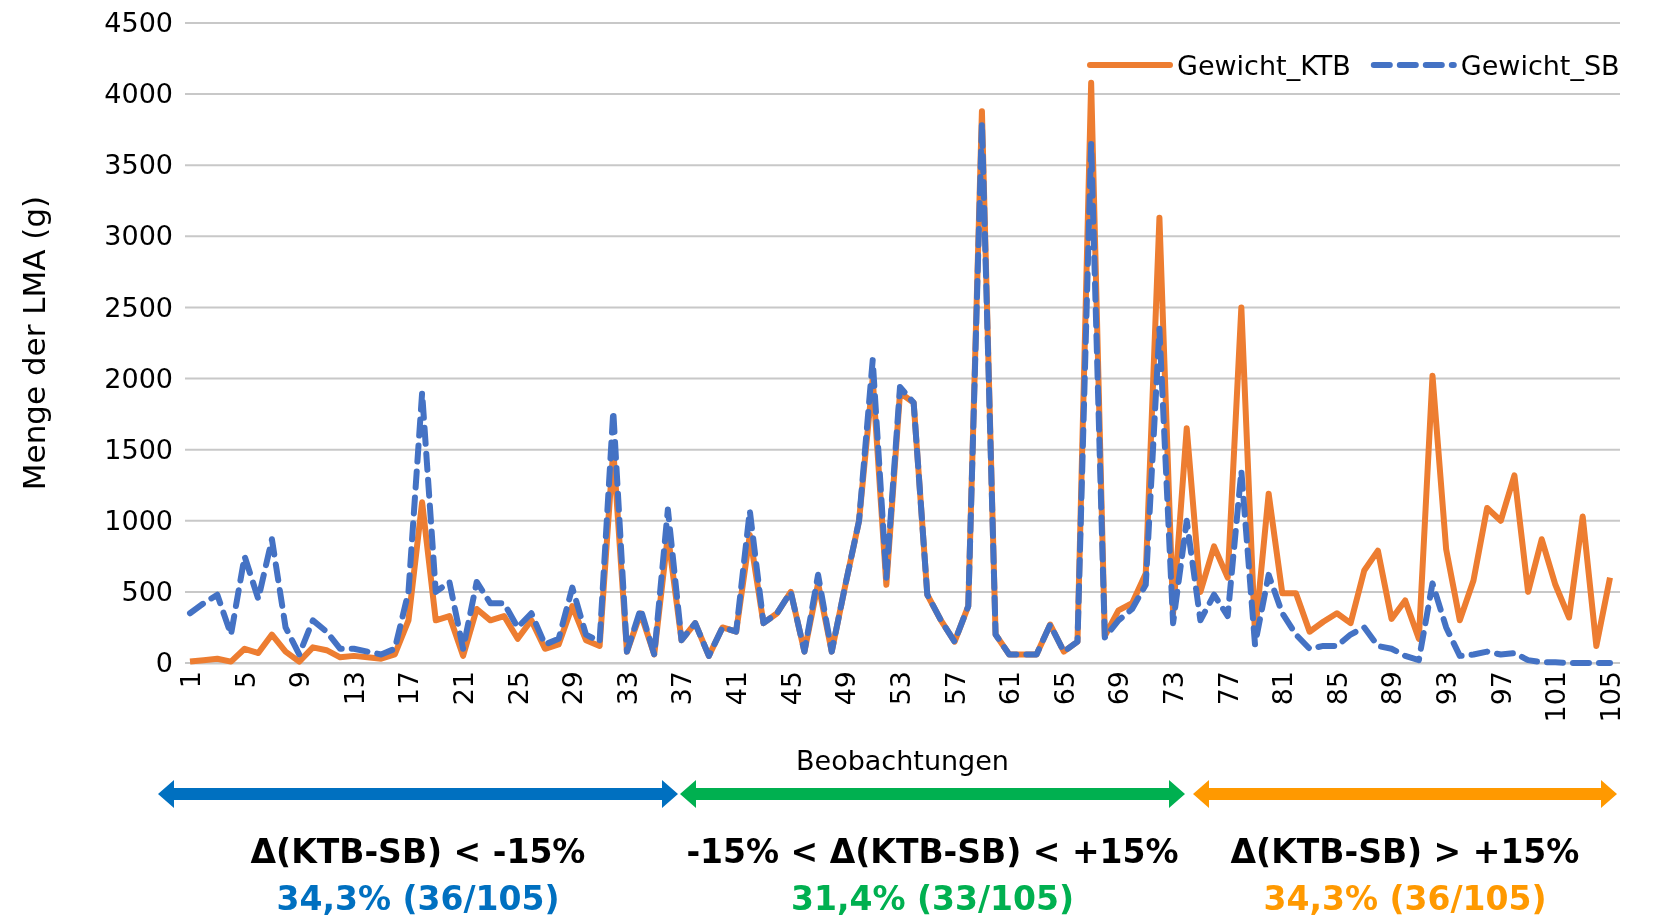  What do you see at coordinates (1010, 688) in the screenshot?
I see `x-tick-label: 61` at bounding box center [1010, 688].